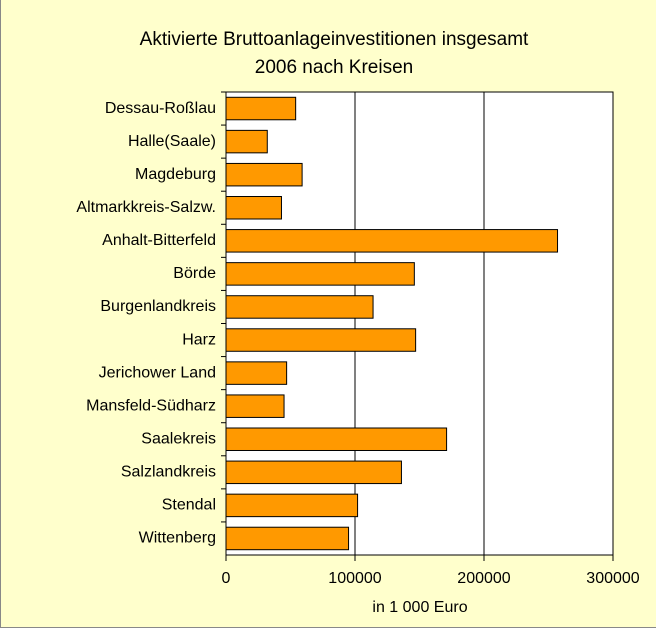 This screenshot has height=628, width=656. Describe the element at coordinates (159, 240) in the screenshot. I see `y-tick-label: Anhalt-Bitterfeld` at that location.